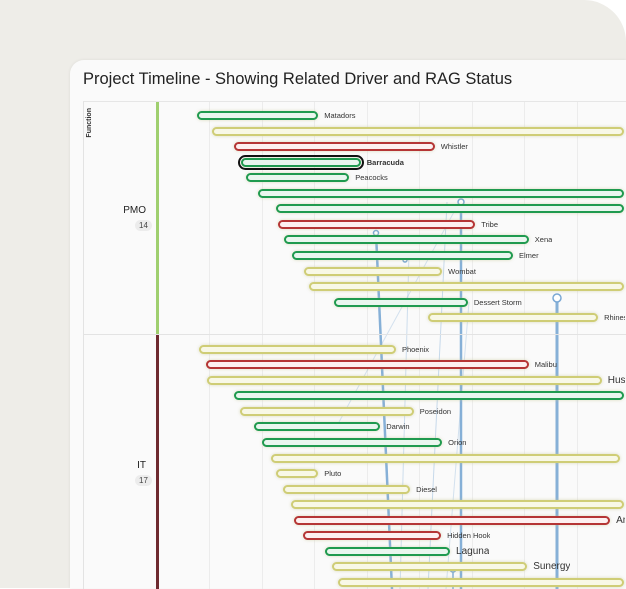 The width and height of the screenshot is (626, 589). Describe the element at coordinates (614, 318) in the screenshot. I see `project-label: Rhines` at that location.